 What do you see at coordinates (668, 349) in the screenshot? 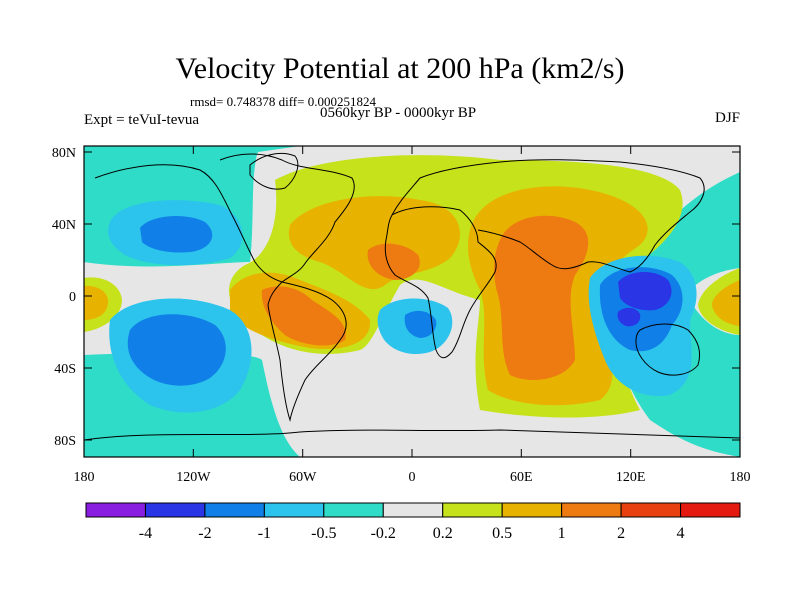
I see `coast-australia` at bounding box center [668, 349].